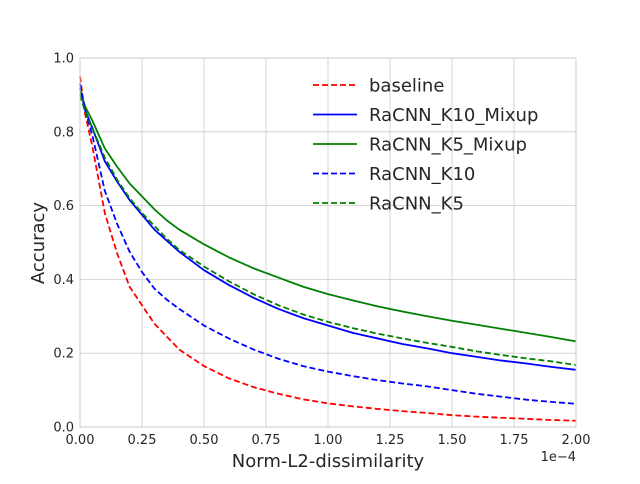 Image resolution: width=640 pixels, height=484 pixels. I want to click on legend-label: RaCNN_K5_Mixup, so click(448, 145).